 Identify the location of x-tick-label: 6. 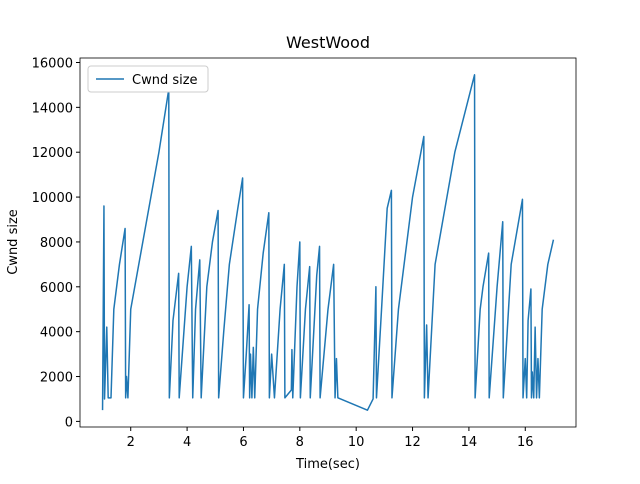
(243, 442).